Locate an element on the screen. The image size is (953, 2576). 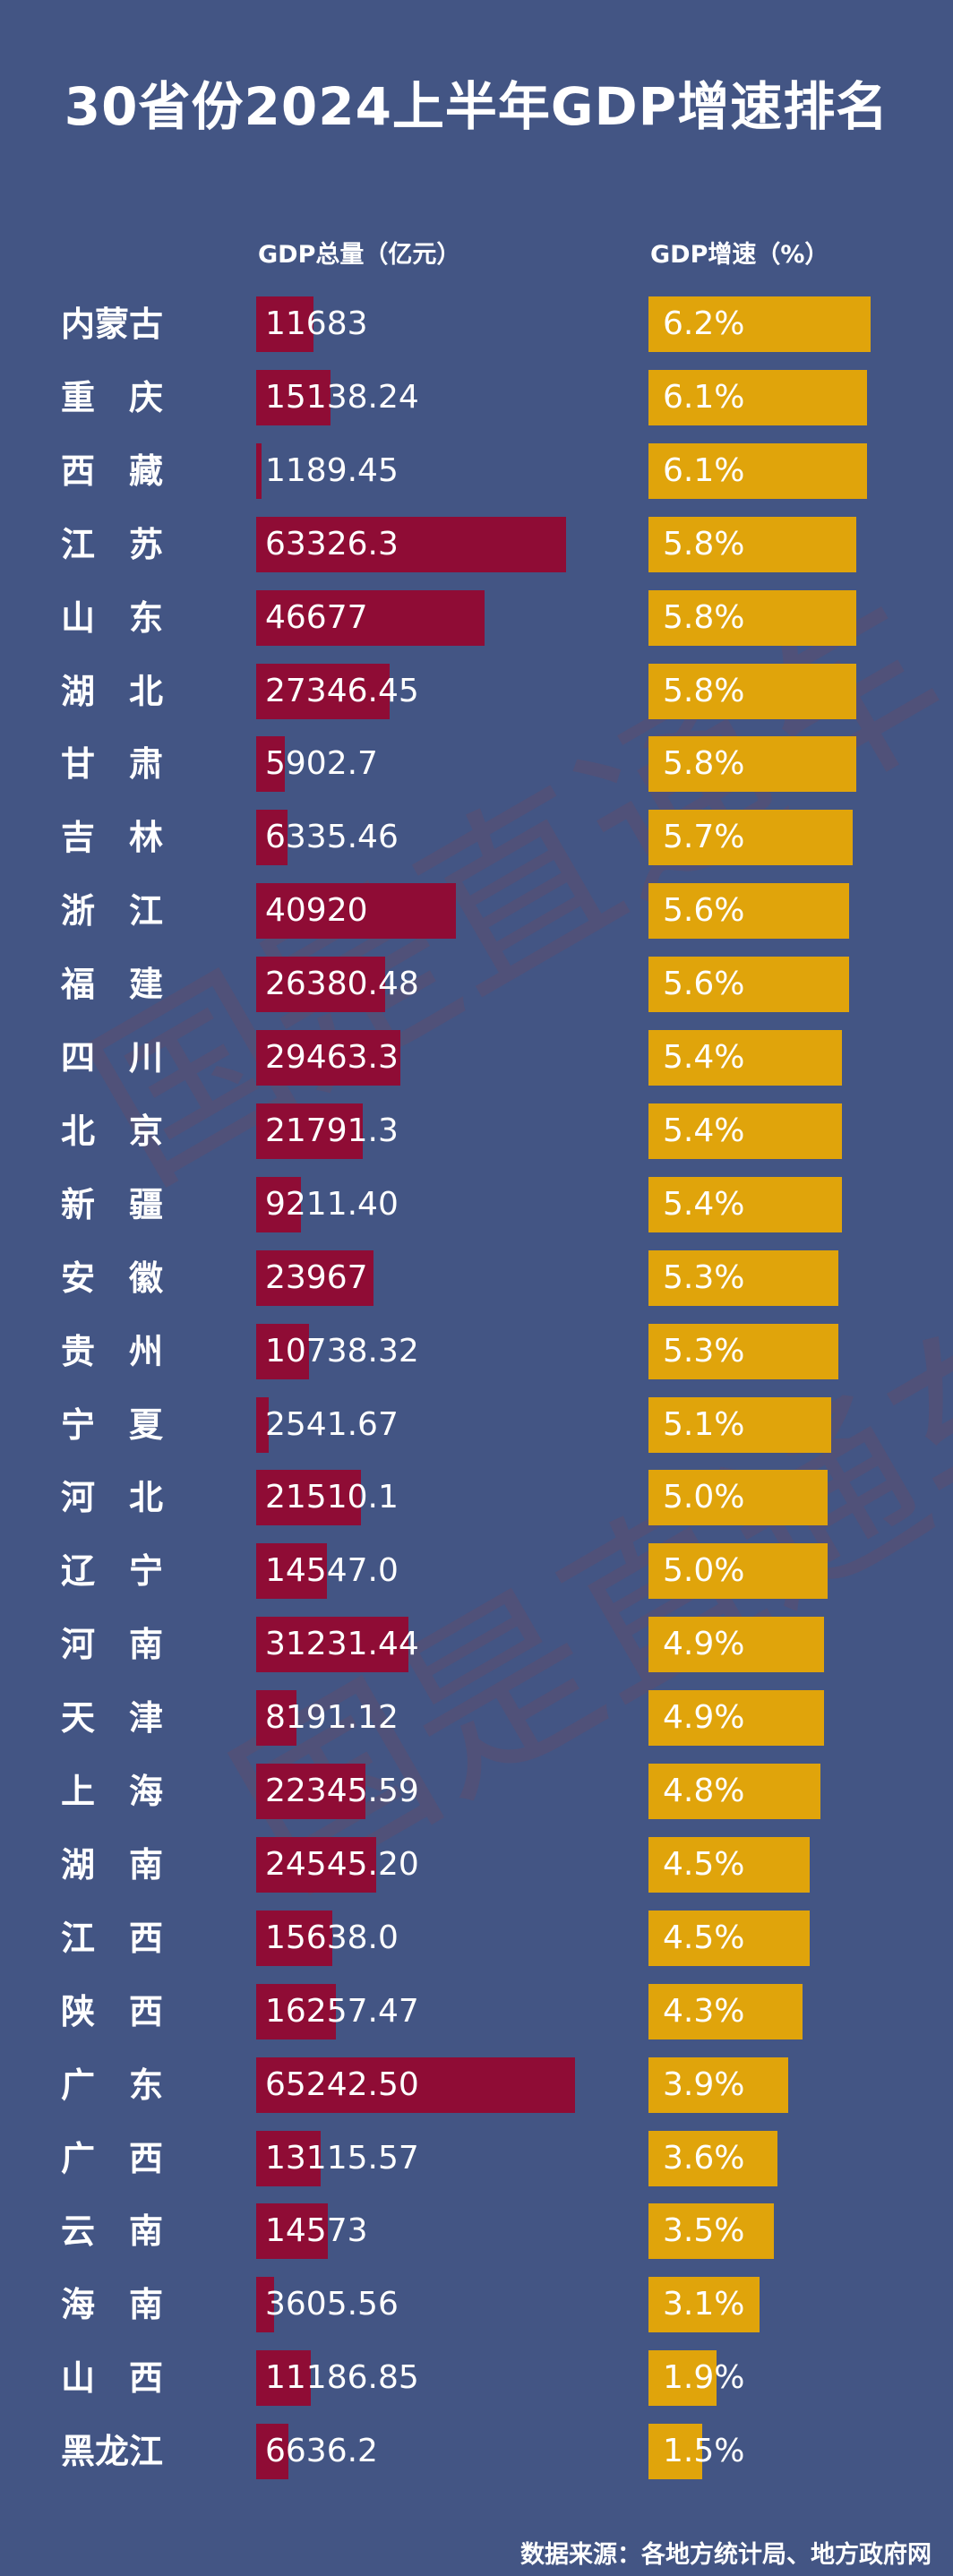
chart-row: 浙 江 40920 5.6% is located at coordinates (476, 911).